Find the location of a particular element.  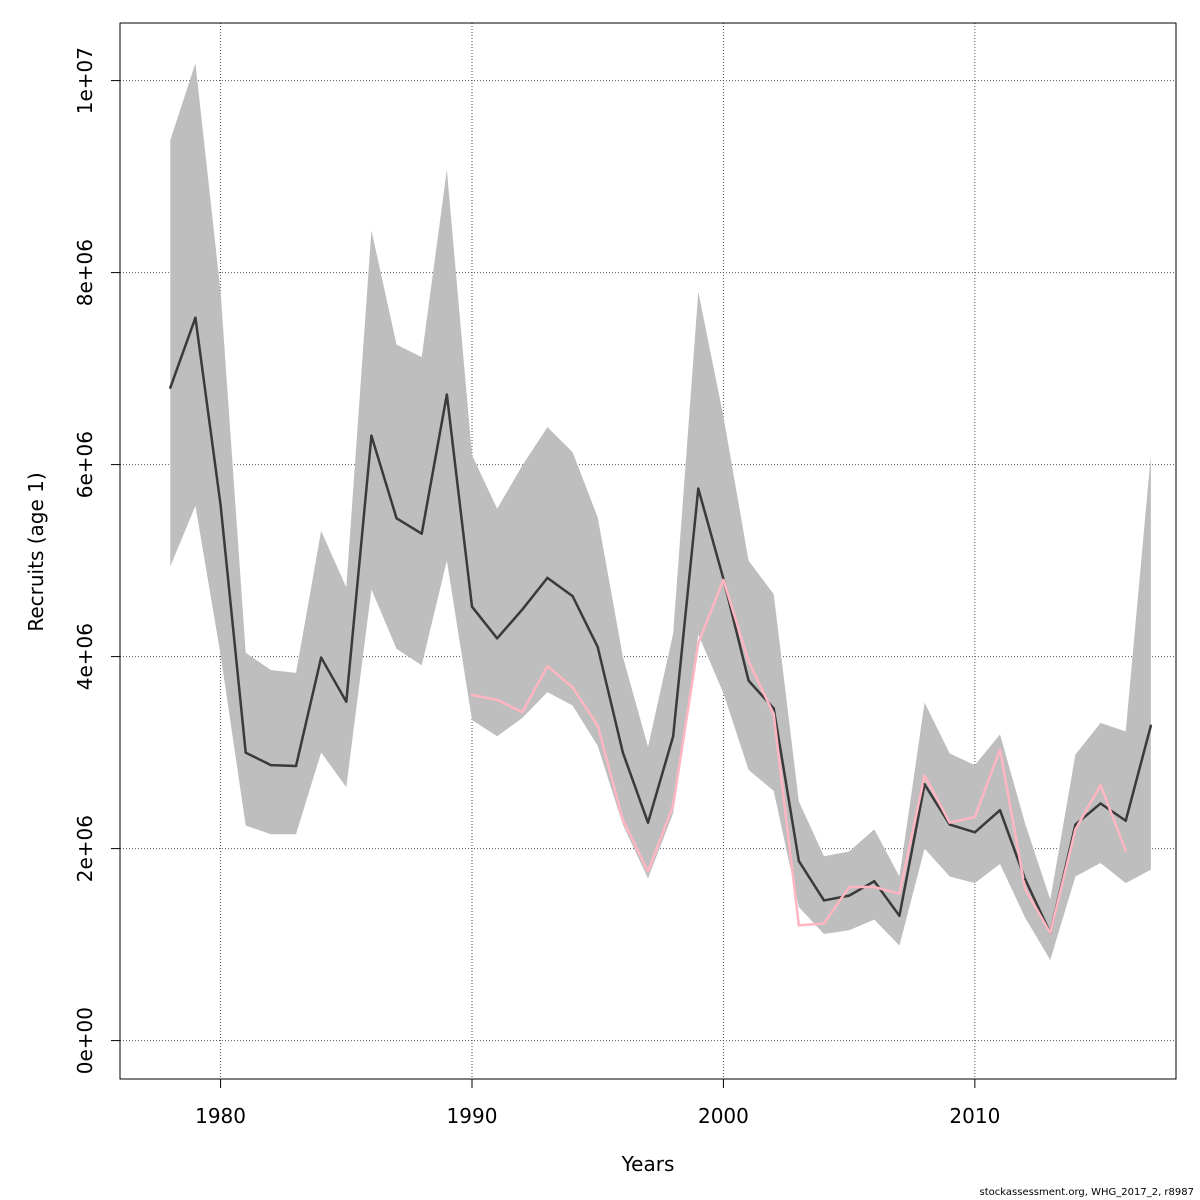

y-tick-label: 8e+06 is located at coordinates (85, 272).